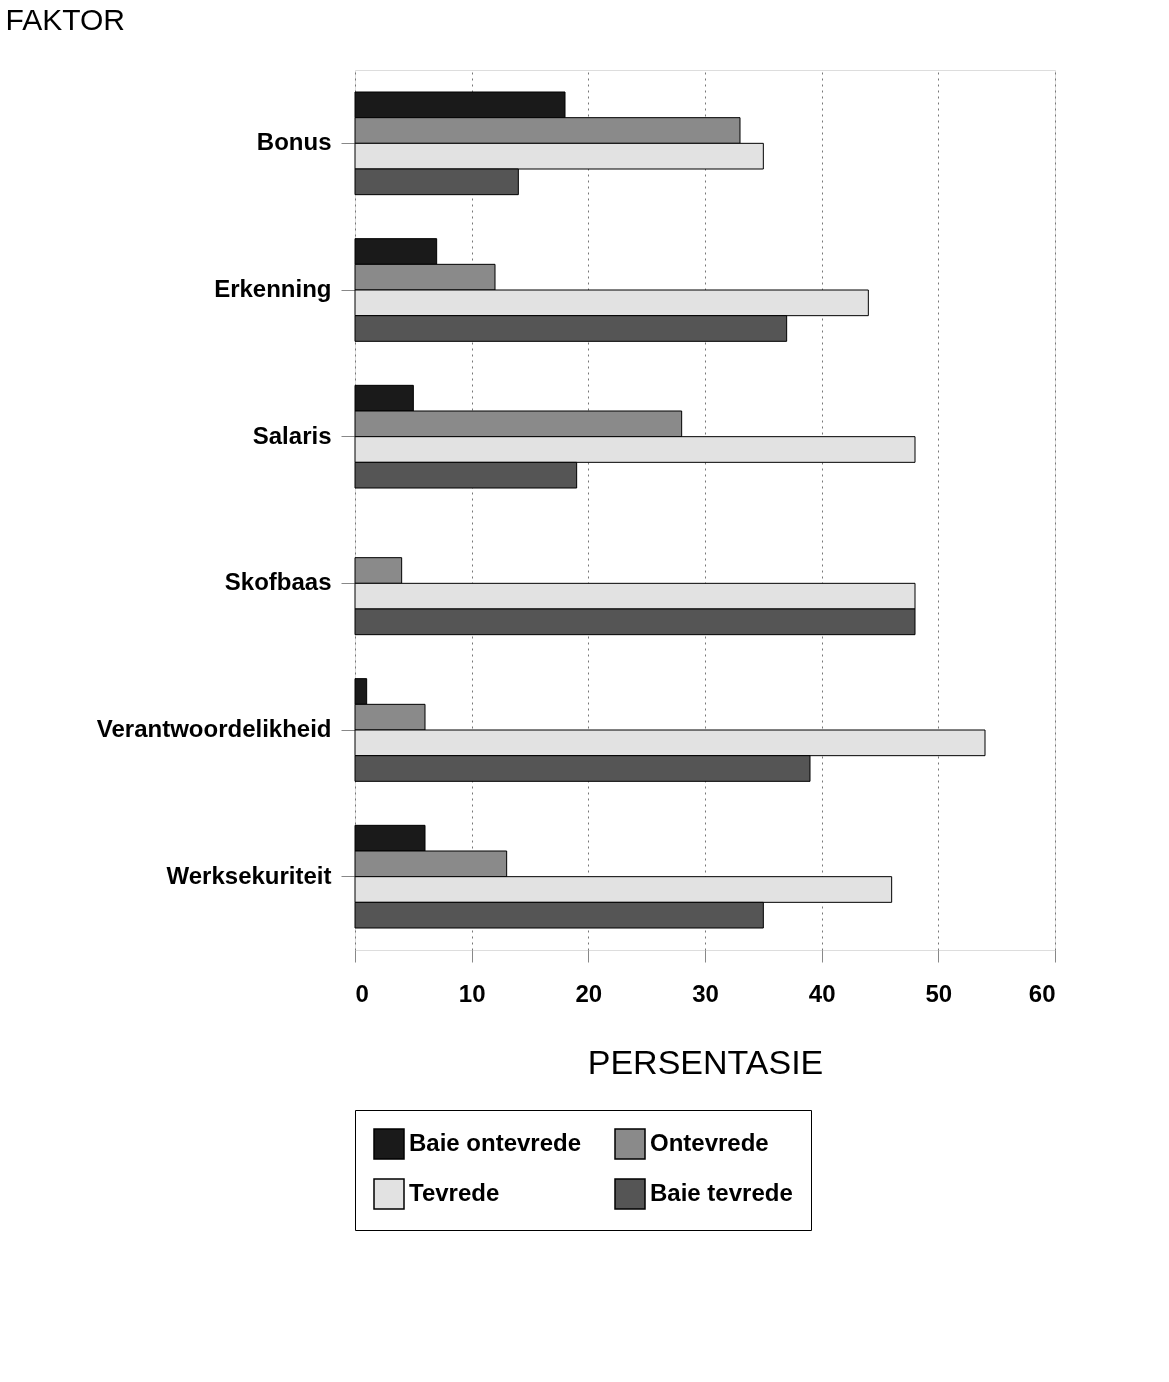  What do you see at coordinates (495, 1142) in the screenshot?
I see `legend-label: Baie ontevrede` at bounding box center [495, 1142].